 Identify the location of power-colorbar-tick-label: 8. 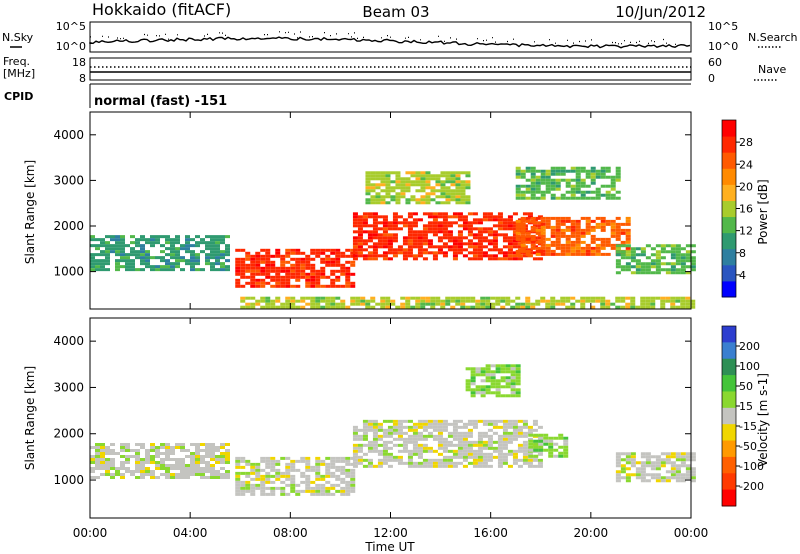
(742, 253).